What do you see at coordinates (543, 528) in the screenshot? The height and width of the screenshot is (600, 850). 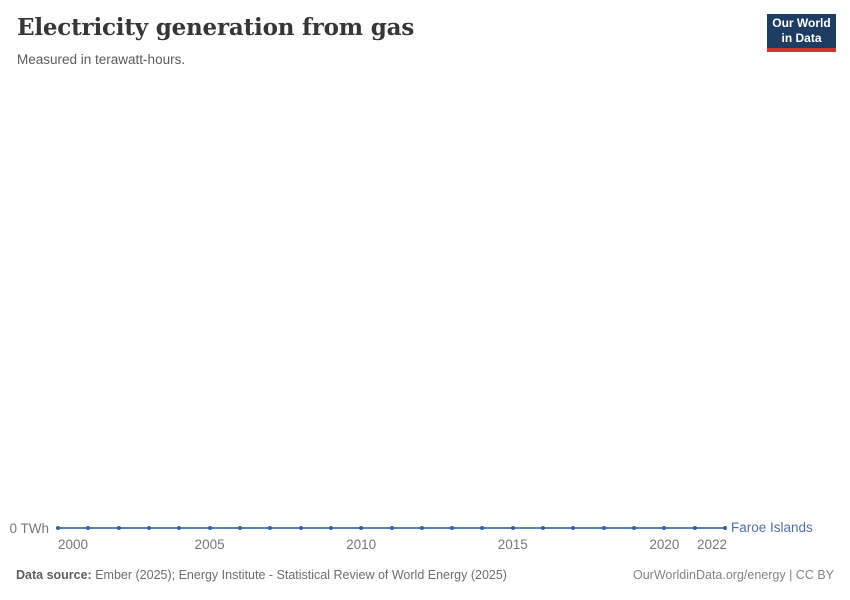 I see `data-point-2016` at bounding box center [543, 528].